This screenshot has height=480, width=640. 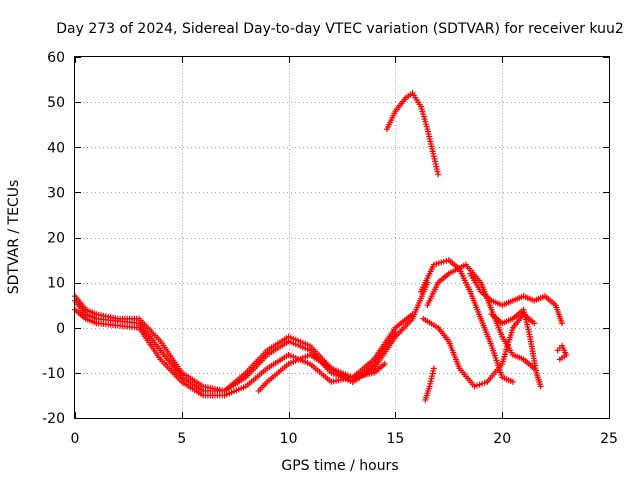 I want to click on x-tick-label: 10, so click(x=289, y=439).